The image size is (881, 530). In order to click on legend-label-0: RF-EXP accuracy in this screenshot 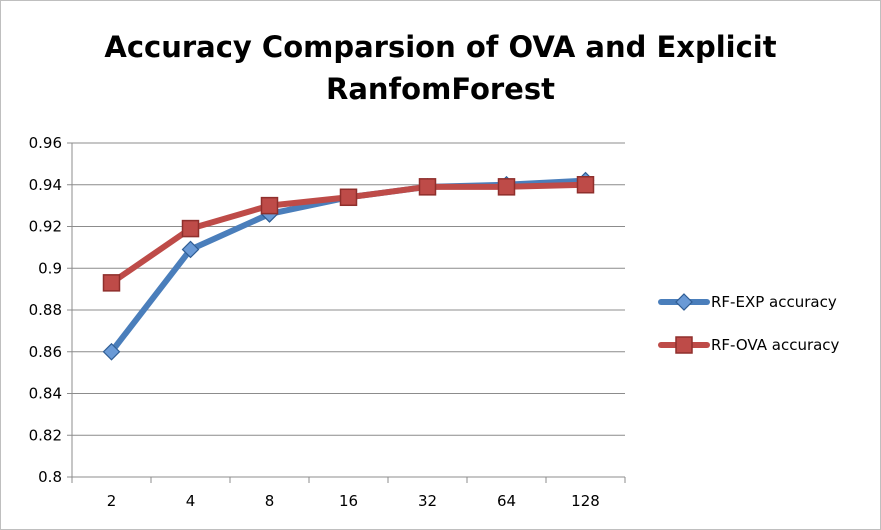, I will do `click(774, 302)`.